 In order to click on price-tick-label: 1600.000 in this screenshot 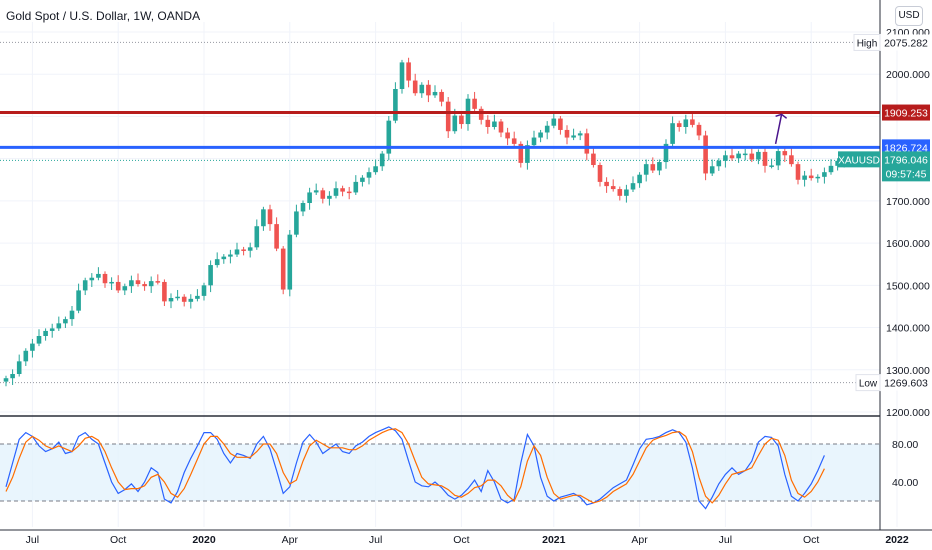, I will do `click(908, 244)`.